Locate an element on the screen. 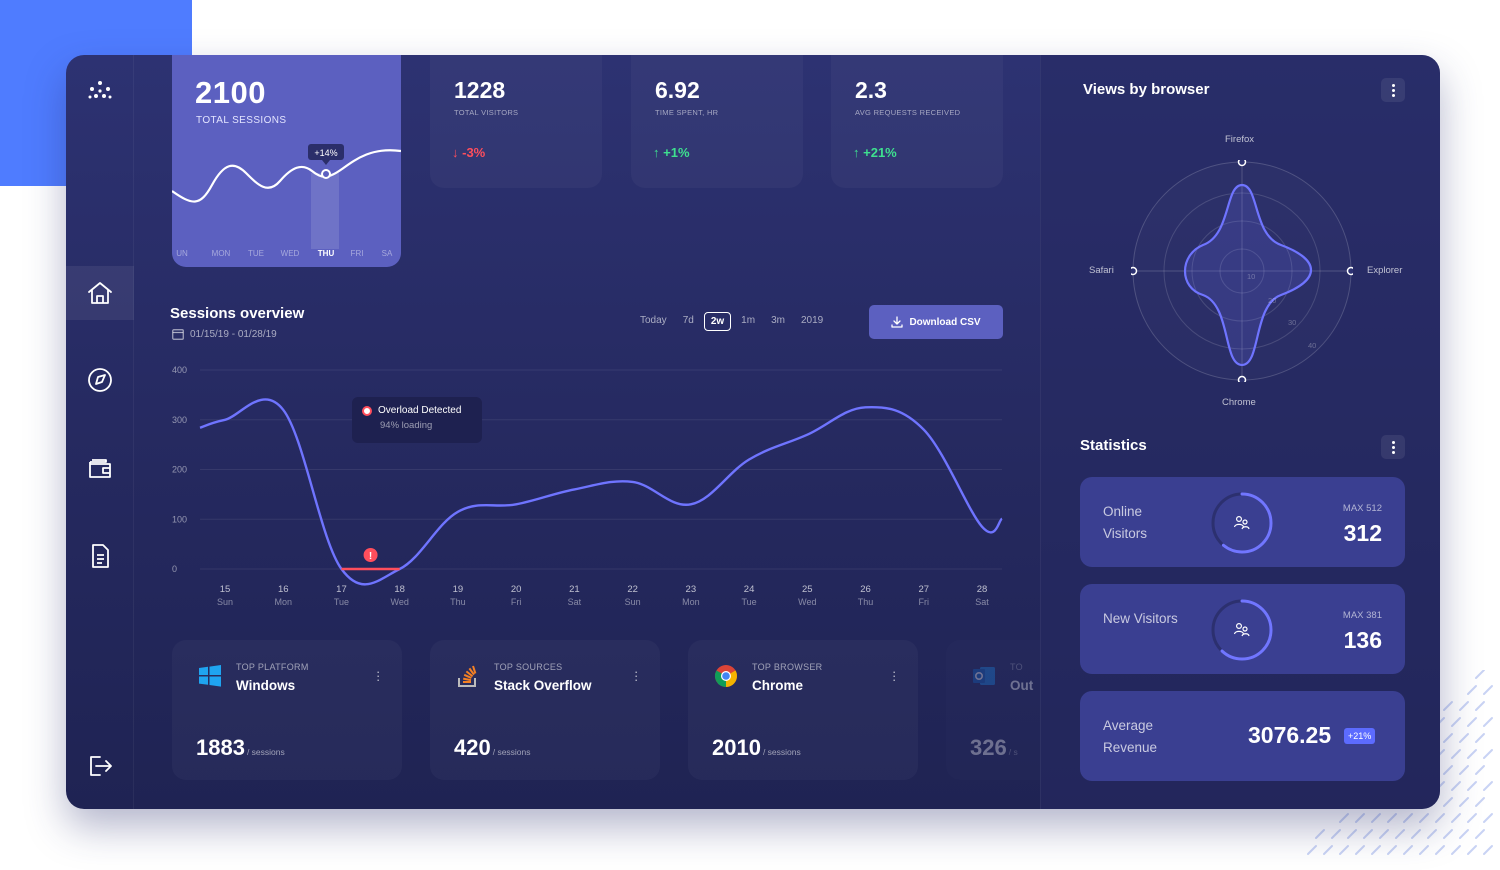 Image resolution: width=1500 pixels, height=870 pixels. card-value: 420/ sessions is located at coordinates (492, 747).